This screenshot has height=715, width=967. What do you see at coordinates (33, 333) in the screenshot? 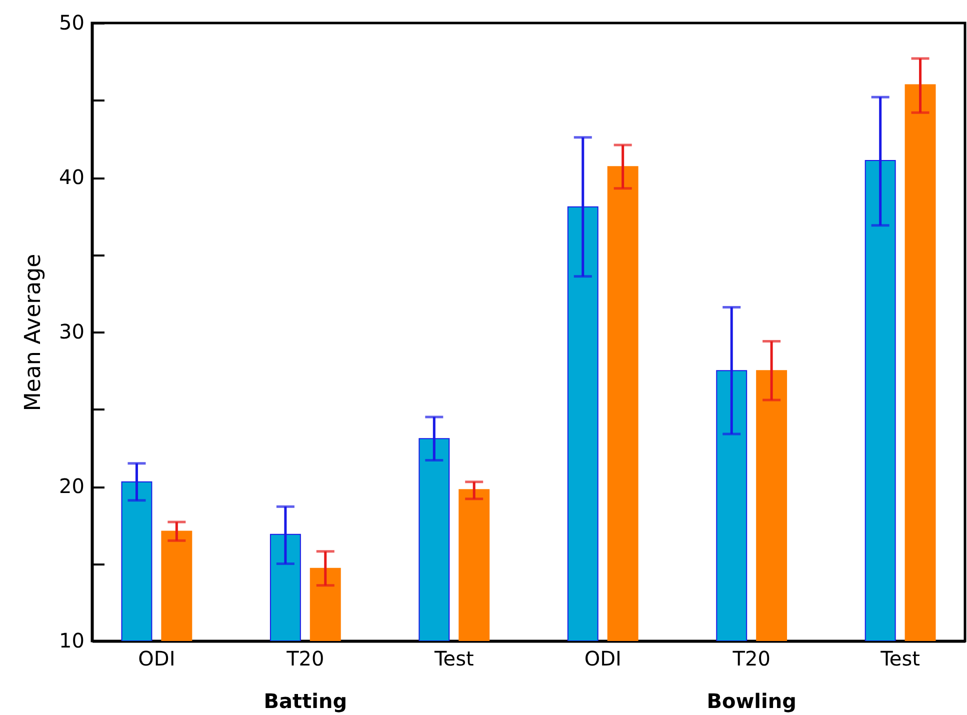
I see `y-axis-title: Mean Average` at bounding box center [33, 333].